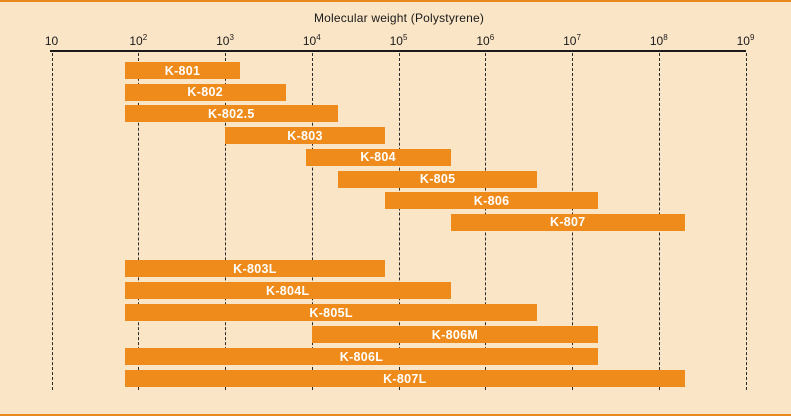  I want to click on axis-tick-label: 10⁸, so click(658, 41).